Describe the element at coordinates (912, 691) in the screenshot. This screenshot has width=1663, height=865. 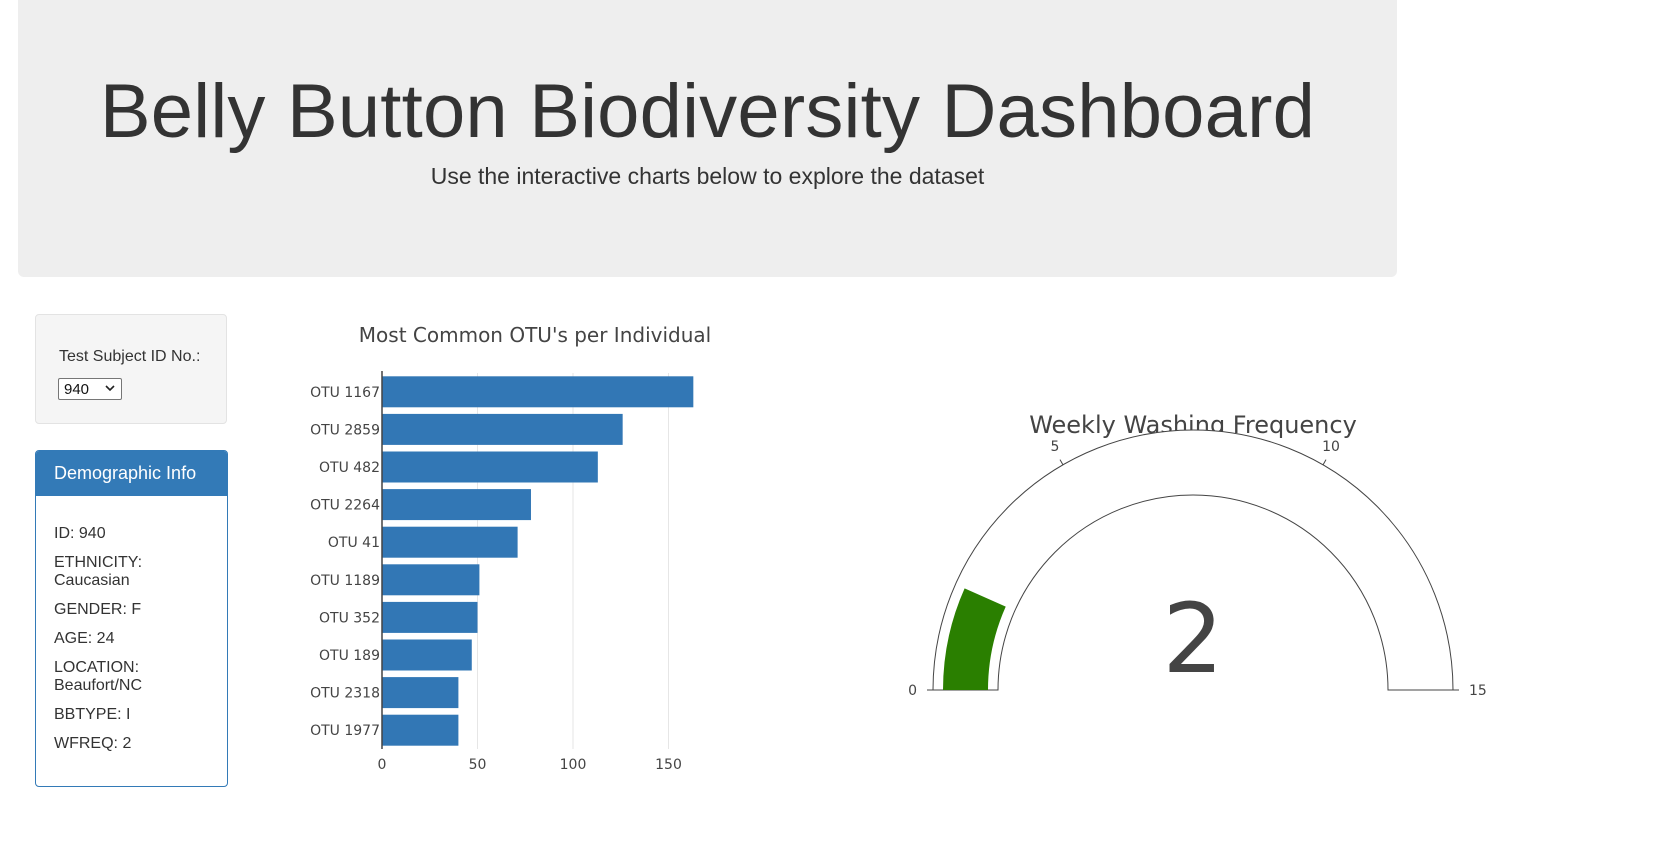
I see `gauge-tick-label: 0` at that location.